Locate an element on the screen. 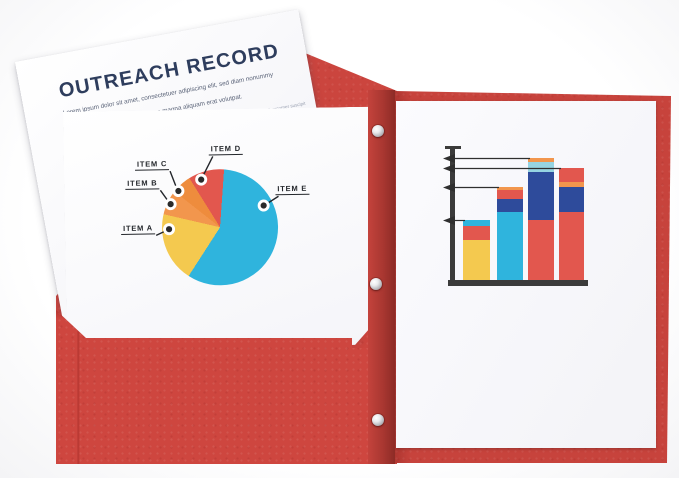  fastener-rivet-middle is located at coordinates (376, 284).